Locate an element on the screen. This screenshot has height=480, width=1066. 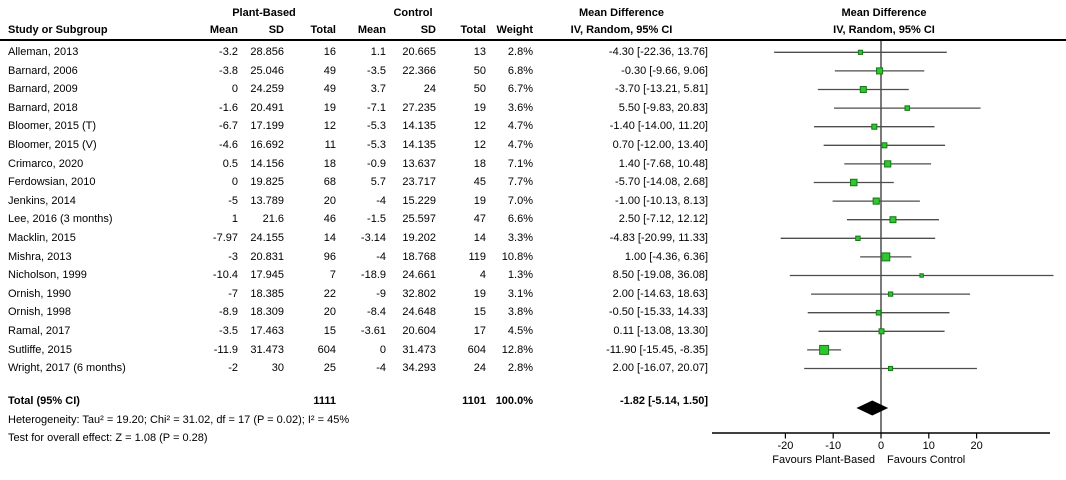
pb_mean-cell: 1 is located at coordinates (234, 219).